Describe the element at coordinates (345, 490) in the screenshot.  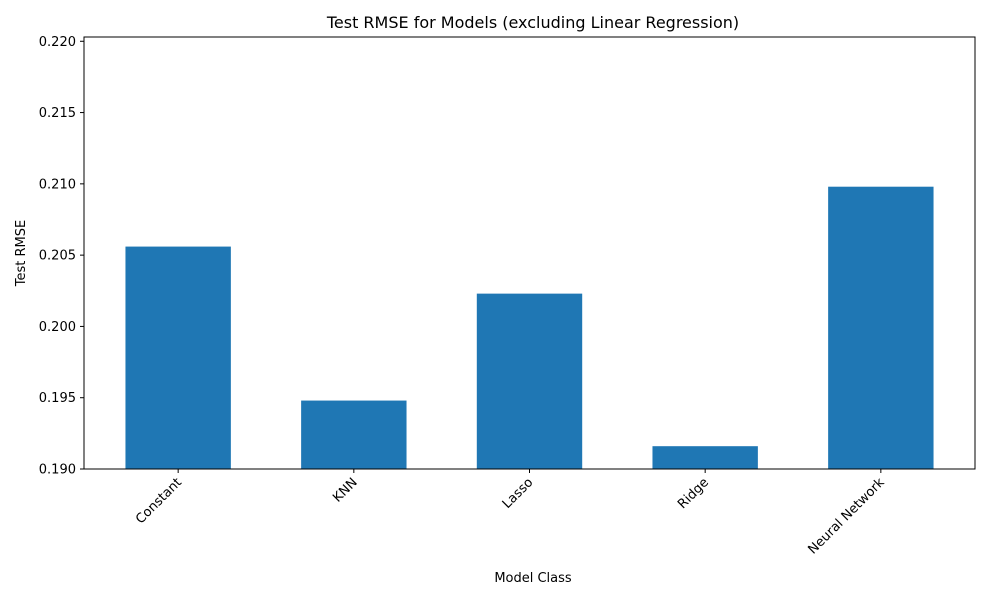
I see `x-tick-label: KNN` at that location.